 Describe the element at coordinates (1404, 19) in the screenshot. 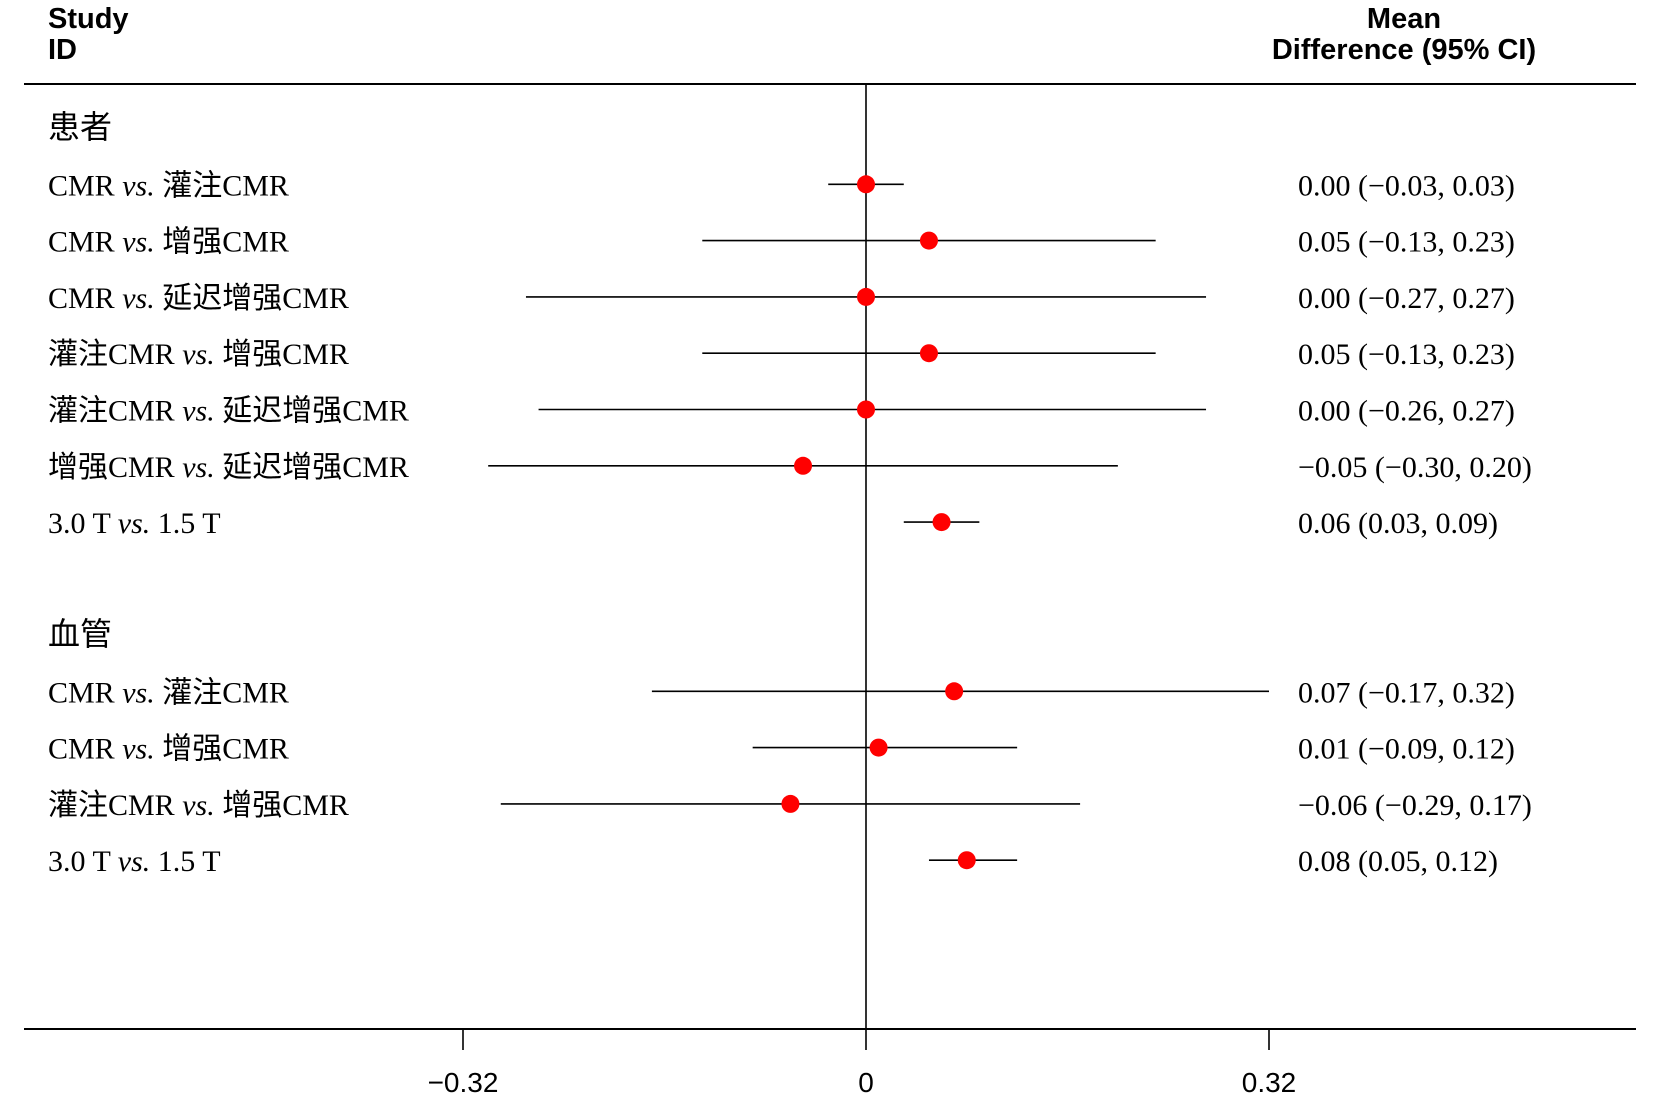

I see `header-mean: Mean` at that location.